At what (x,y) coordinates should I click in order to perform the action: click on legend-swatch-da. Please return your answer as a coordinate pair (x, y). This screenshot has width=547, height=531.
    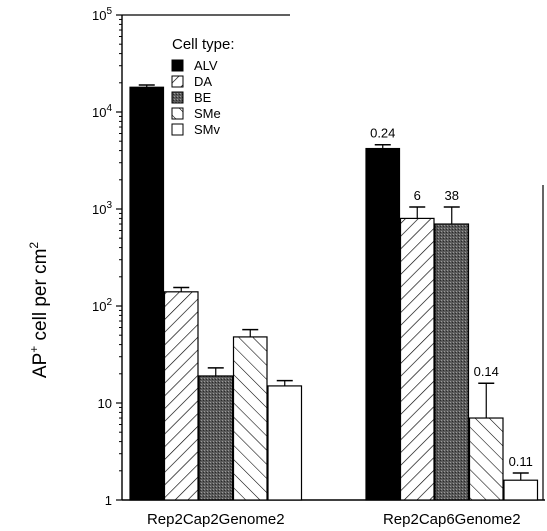
    Looking at the image, I should click on (177, 81).